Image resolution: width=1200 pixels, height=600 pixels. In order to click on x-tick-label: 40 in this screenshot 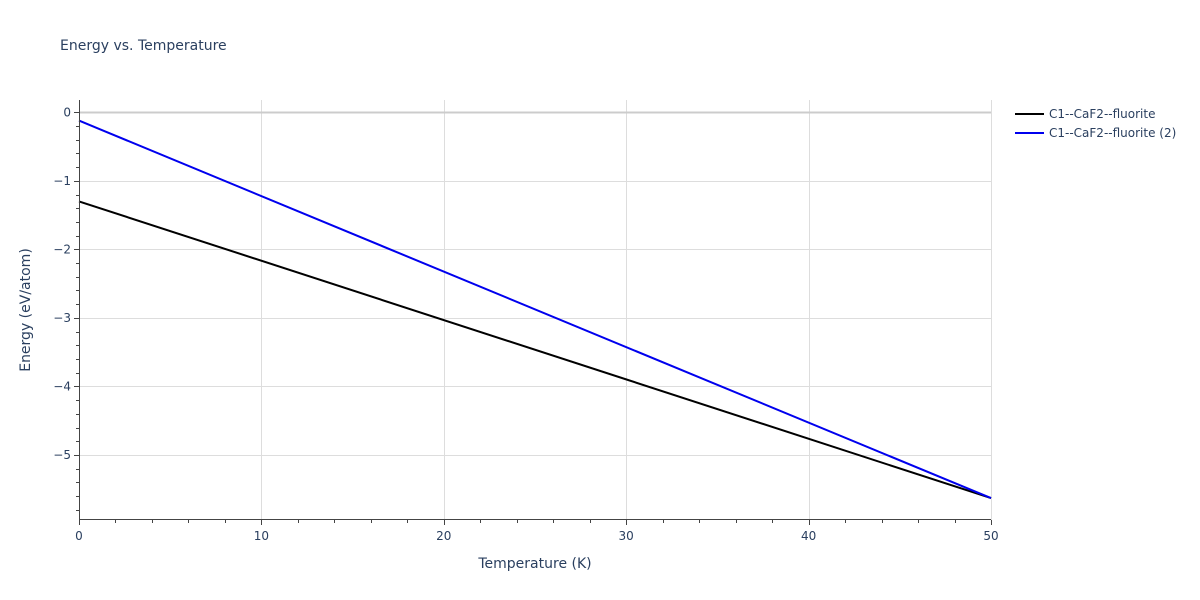, I will do `click(808, 536)`.